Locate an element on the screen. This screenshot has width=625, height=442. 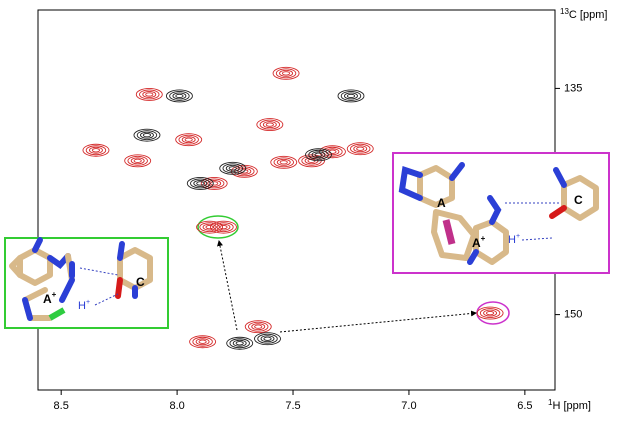
x-axis-label: 1H [ppm] is located at coordinates (569, 405).